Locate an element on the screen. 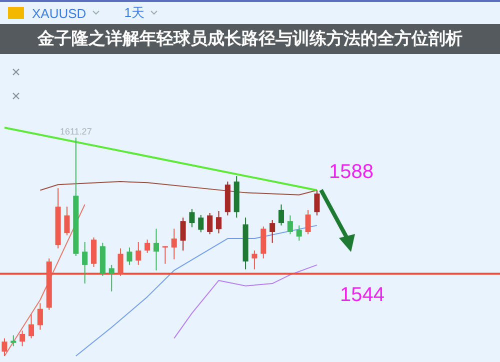 Image resolution: width=500 pixels, height=362 pixels. annotation: 1544 is located at coordinates (362, 295).